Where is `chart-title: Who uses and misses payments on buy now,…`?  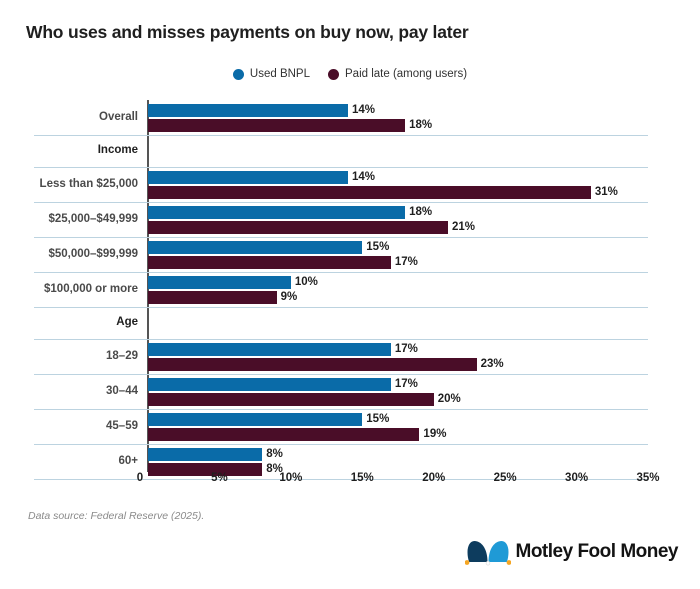
chart-title: Who uses and misses payments on buy now,… is located at coordinates (247, 32).